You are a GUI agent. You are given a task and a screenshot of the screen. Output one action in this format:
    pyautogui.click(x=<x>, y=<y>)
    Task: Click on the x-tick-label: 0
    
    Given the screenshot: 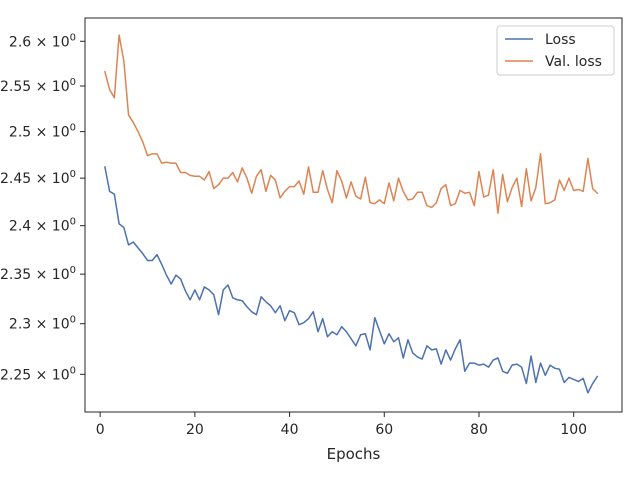 What is the action you would take?
    pyautogui.click(x=100, y=430)
    